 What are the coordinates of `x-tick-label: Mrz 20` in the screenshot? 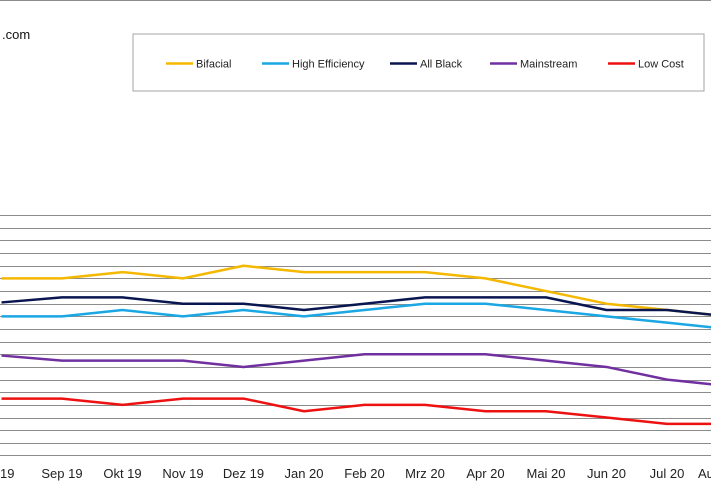 It's located at (425, 473).